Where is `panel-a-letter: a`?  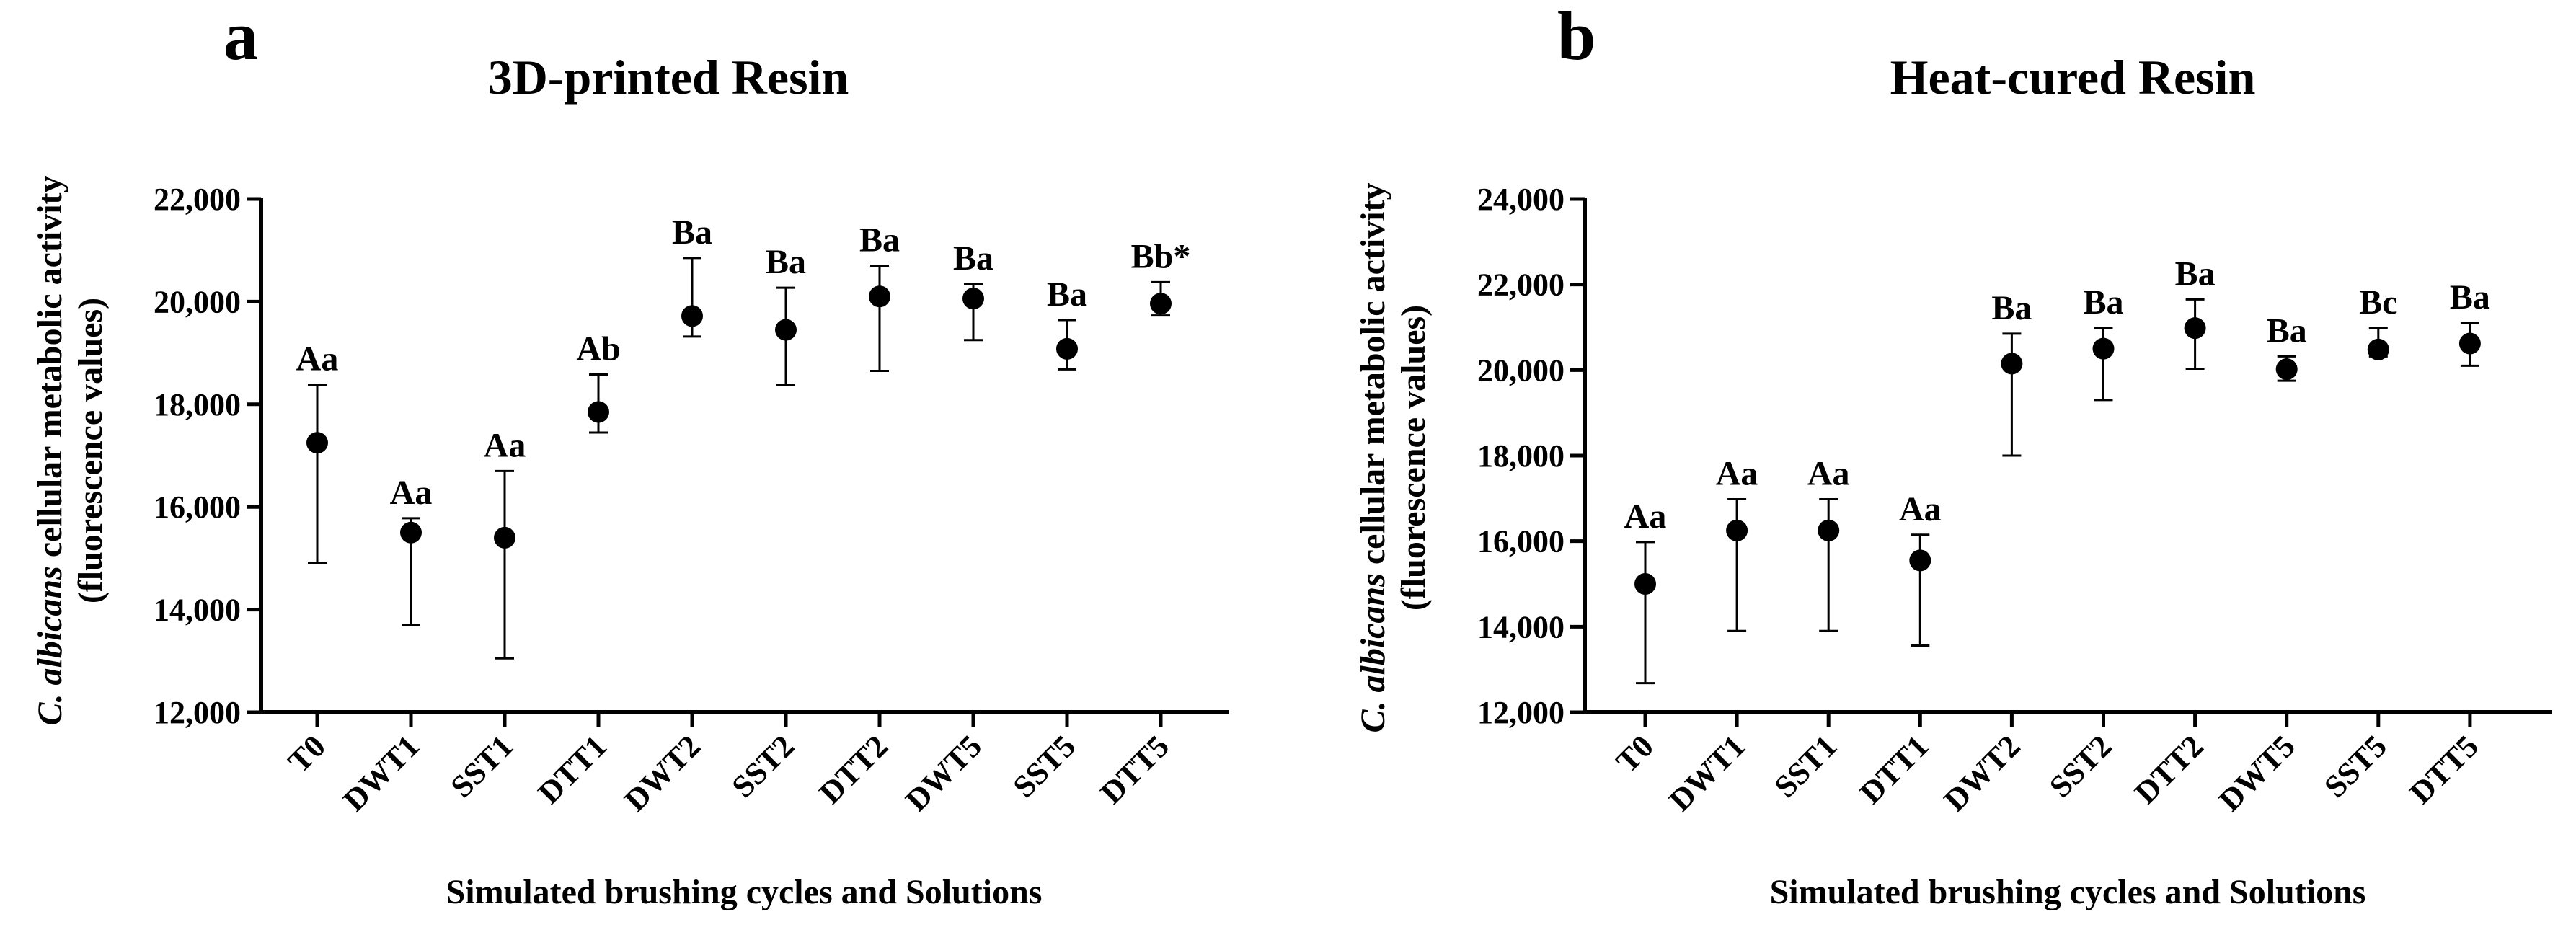
panel-a-letter: a is located at coordinates (240, 37).